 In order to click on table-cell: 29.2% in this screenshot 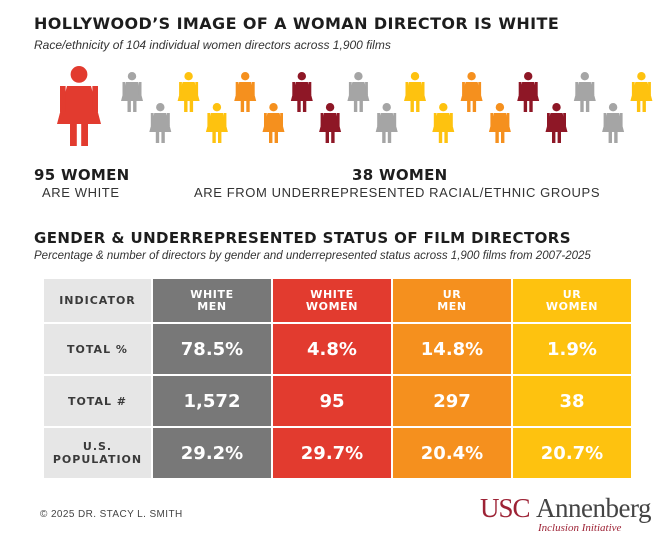, I will do `click(211, 452)`.